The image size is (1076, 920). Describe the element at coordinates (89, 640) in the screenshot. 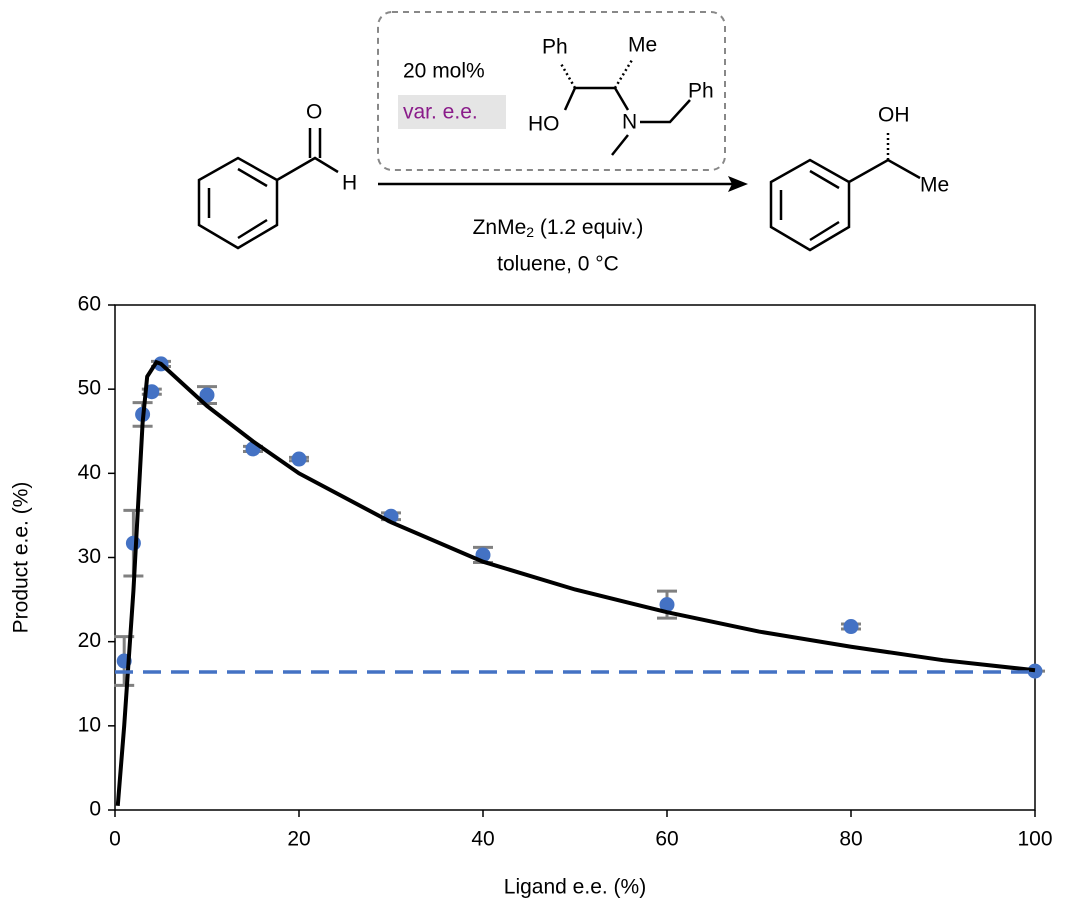

I see `y-tick-label: 20` at that location.